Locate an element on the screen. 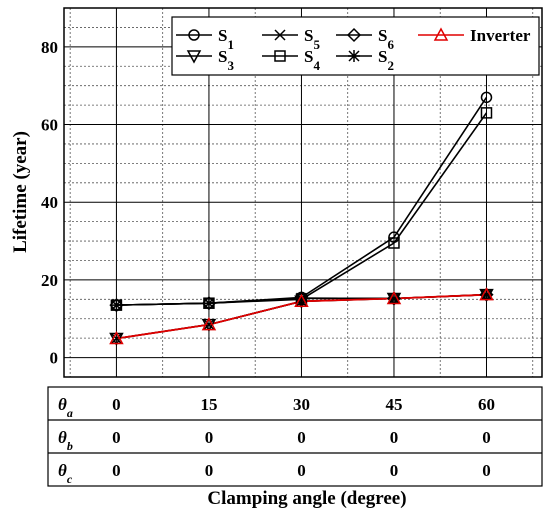  y-tick-label: 80 is located at coordinates (49, 47).